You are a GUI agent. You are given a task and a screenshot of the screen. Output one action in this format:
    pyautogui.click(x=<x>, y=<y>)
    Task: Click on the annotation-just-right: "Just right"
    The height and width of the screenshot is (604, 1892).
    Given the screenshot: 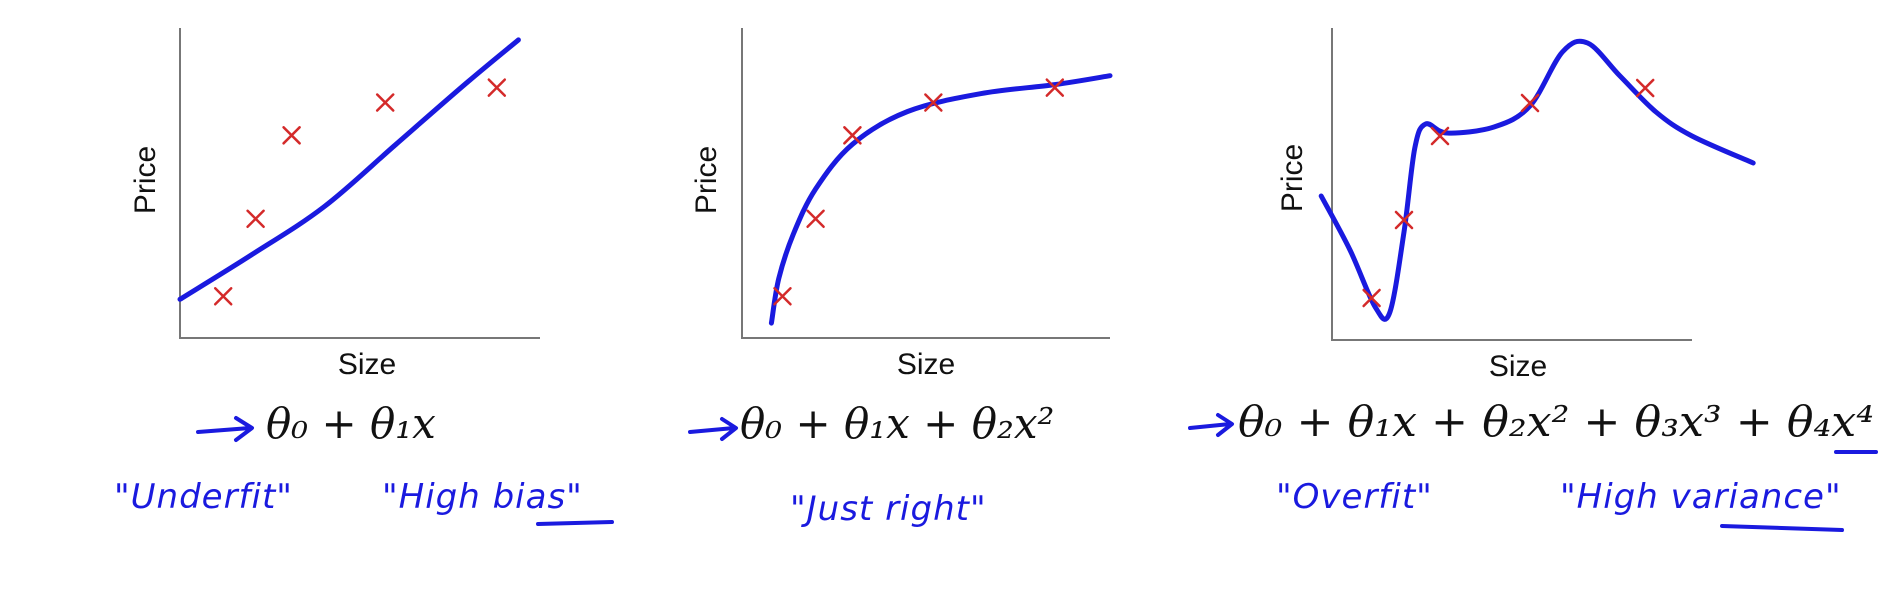 What is the action you would take?
    pyautogui.click(x=888, y=509)
    